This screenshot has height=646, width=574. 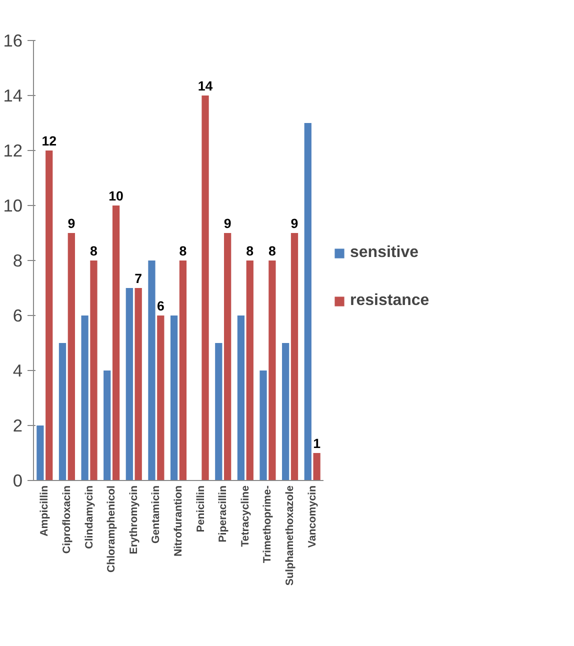 What do you see at coordinates (17, 426) in the screenshot?
I see `y-tick-label: 2` at bounding box center [17, 426].